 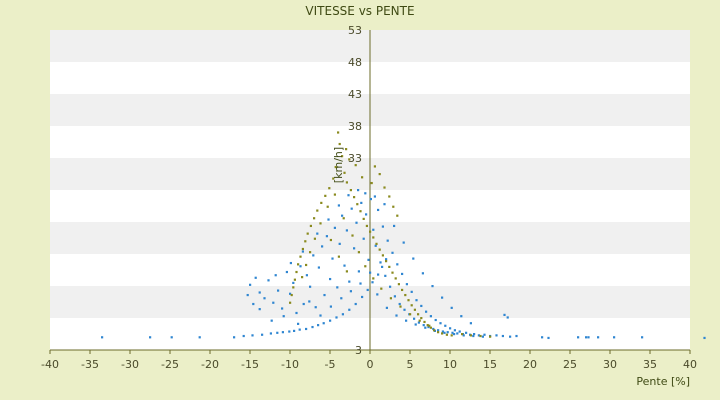 What do you see at coordinates (610, 364) in the screenshot?
I see `x-tick-label: 30` at bounding box center [610, 364].